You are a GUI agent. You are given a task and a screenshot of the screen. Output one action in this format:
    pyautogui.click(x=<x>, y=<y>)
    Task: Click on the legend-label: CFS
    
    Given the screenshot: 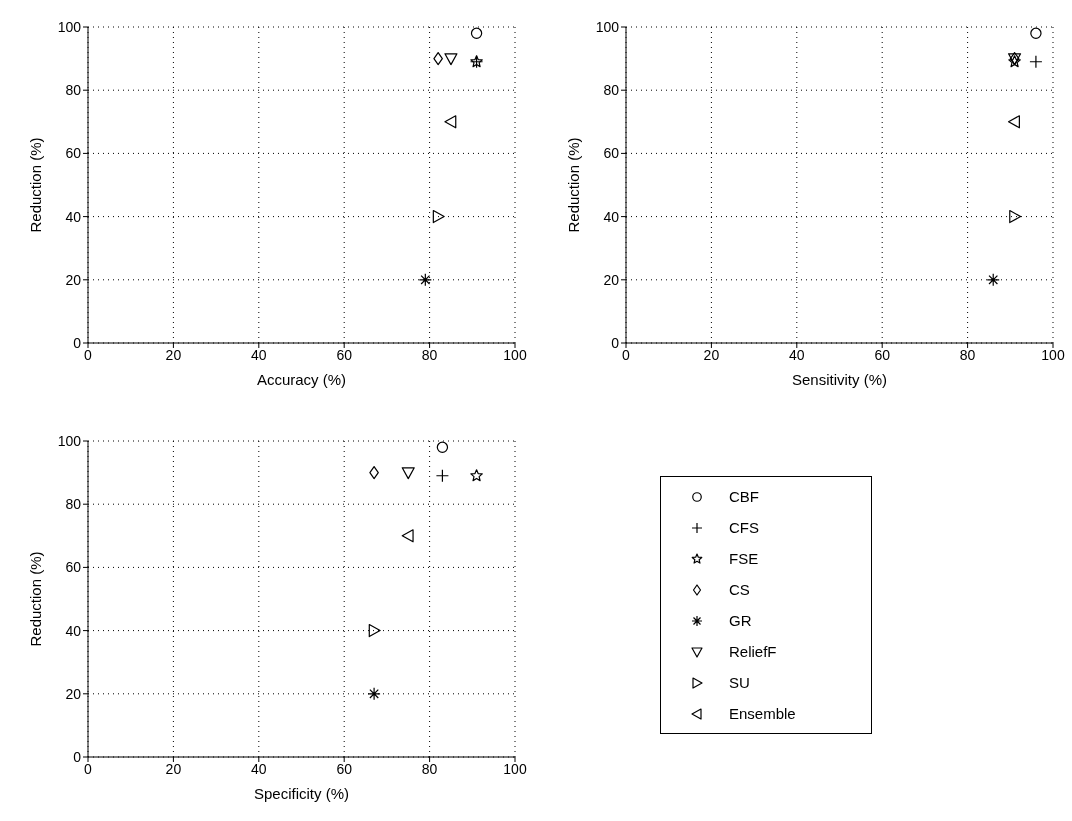 What is the action you would take?
    pyautogui.click(x=744, y=527)
    